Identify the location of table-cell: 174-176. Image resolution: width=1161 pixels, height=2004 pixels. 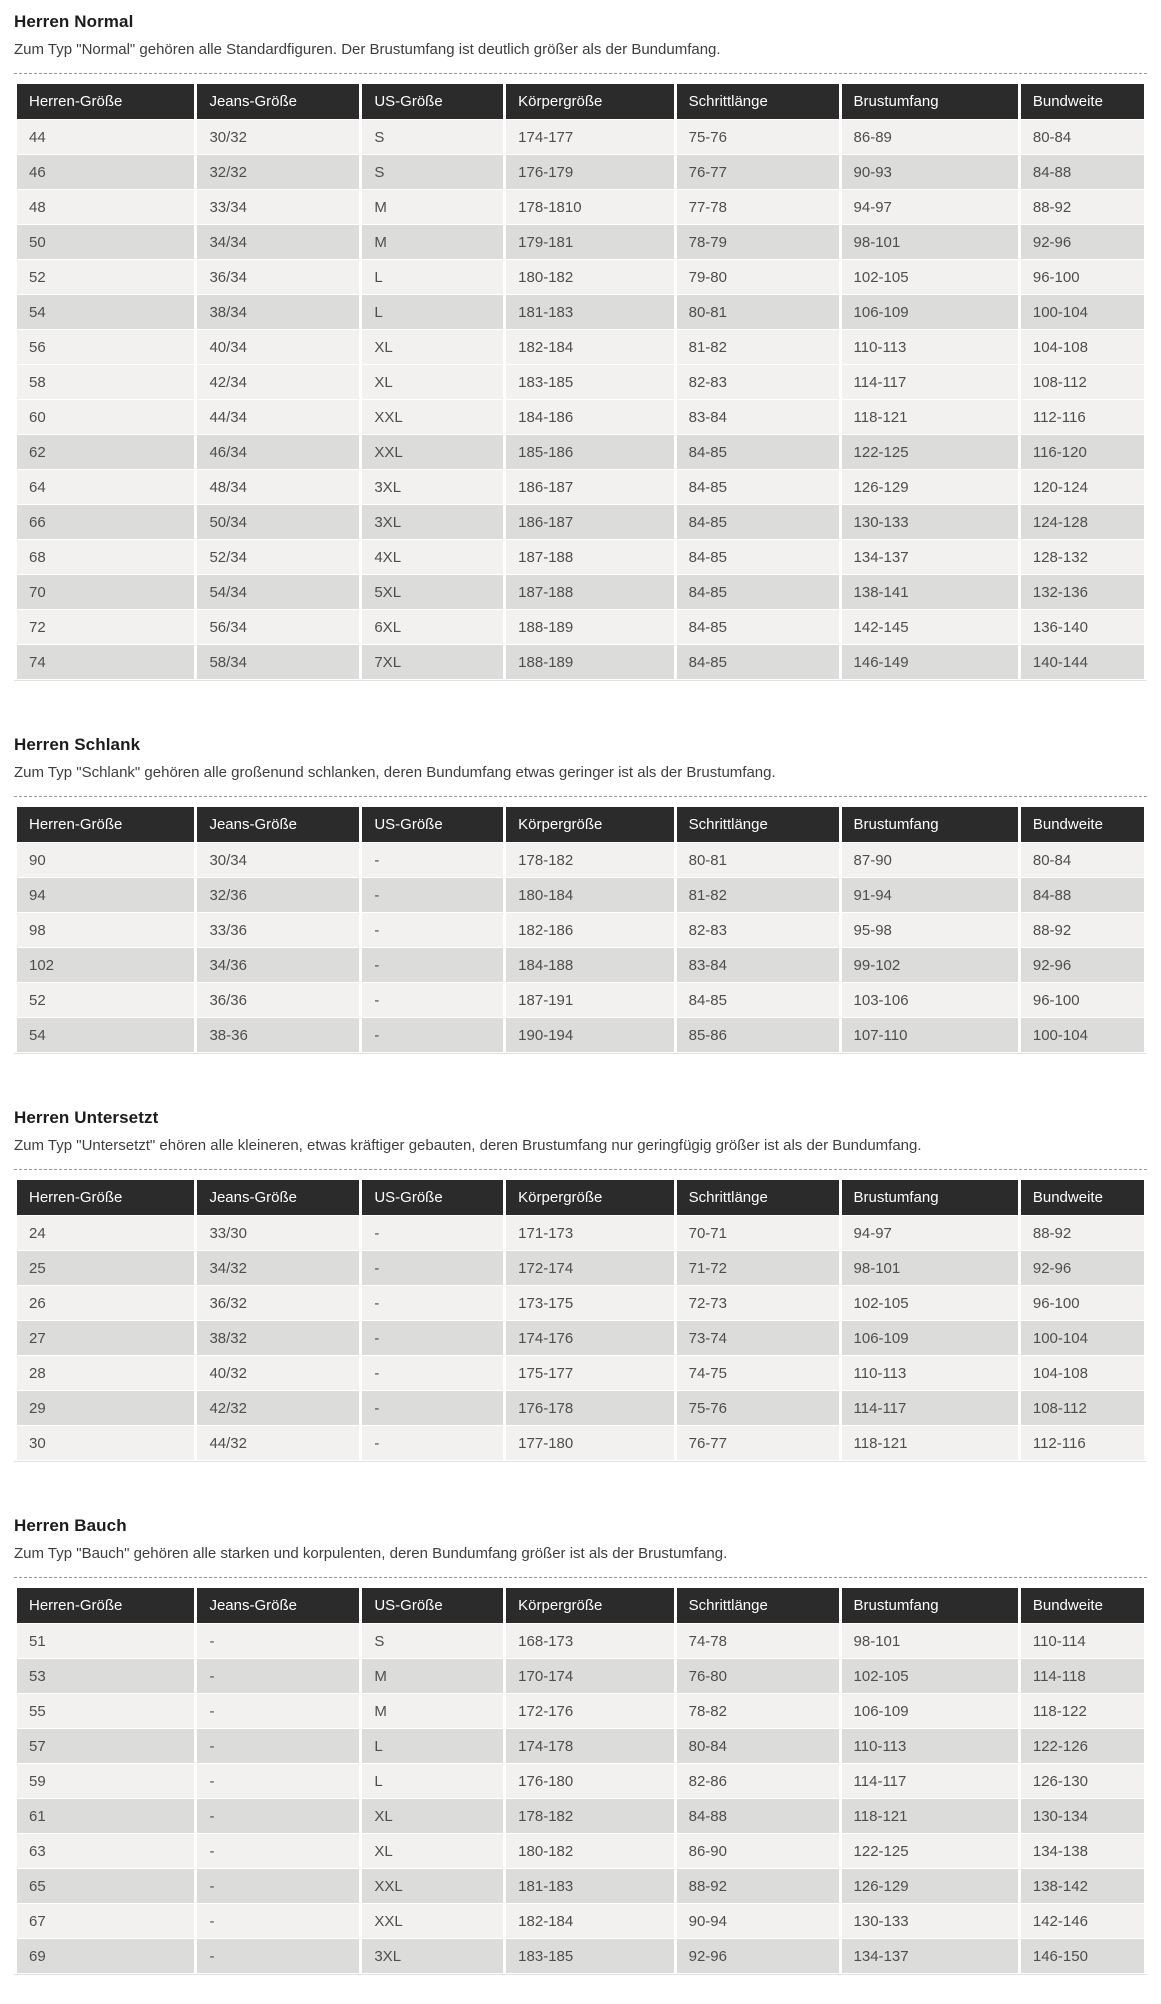
(590, 1338).